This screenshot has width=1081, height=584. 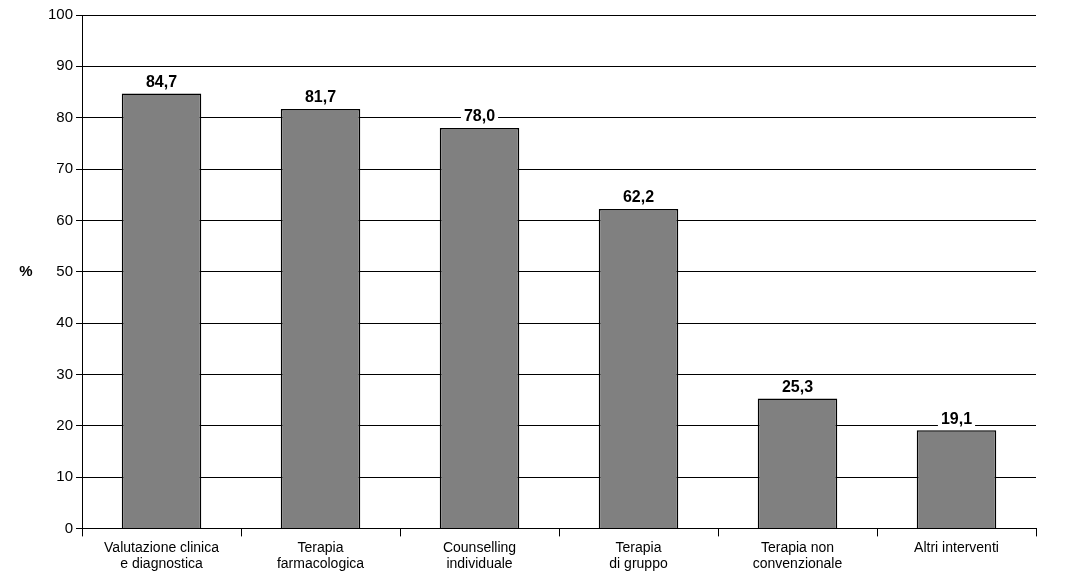 I want to click on y-tick-label: 0, so click(x=69, y=527).